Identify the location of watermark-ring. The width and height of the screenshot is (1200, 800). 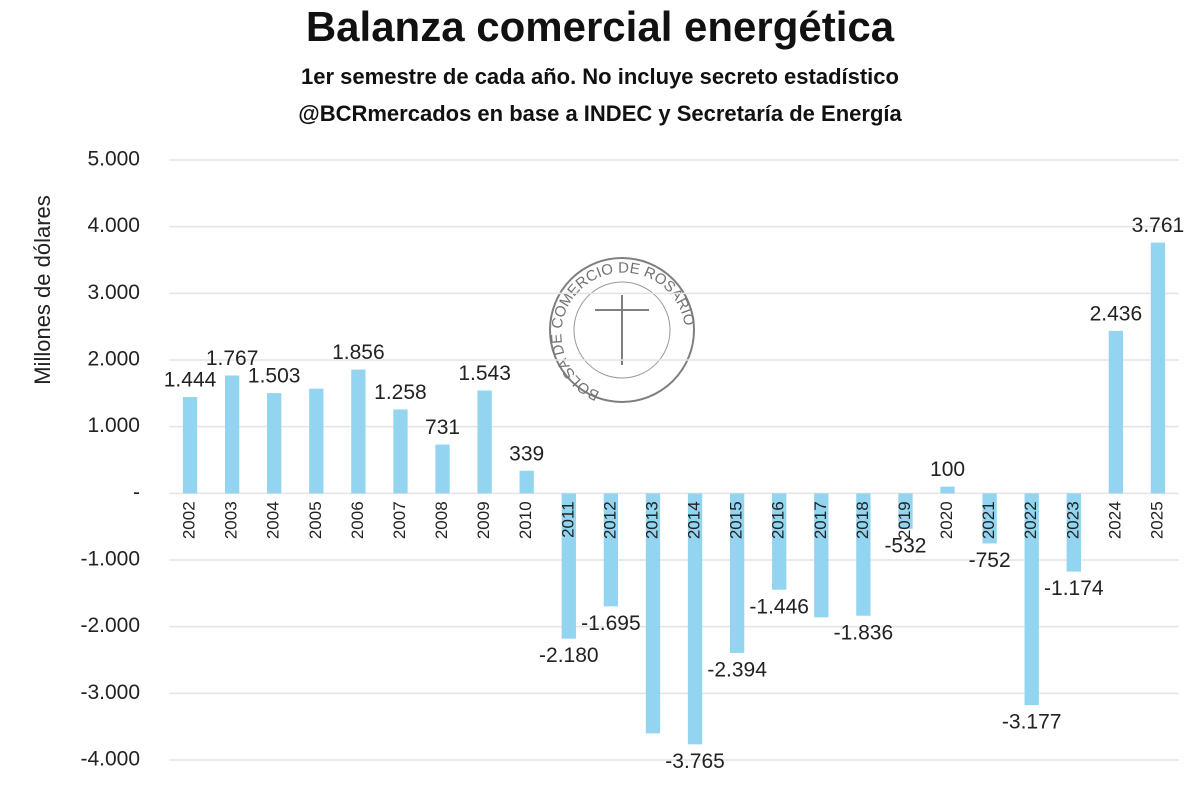
(622, 330).